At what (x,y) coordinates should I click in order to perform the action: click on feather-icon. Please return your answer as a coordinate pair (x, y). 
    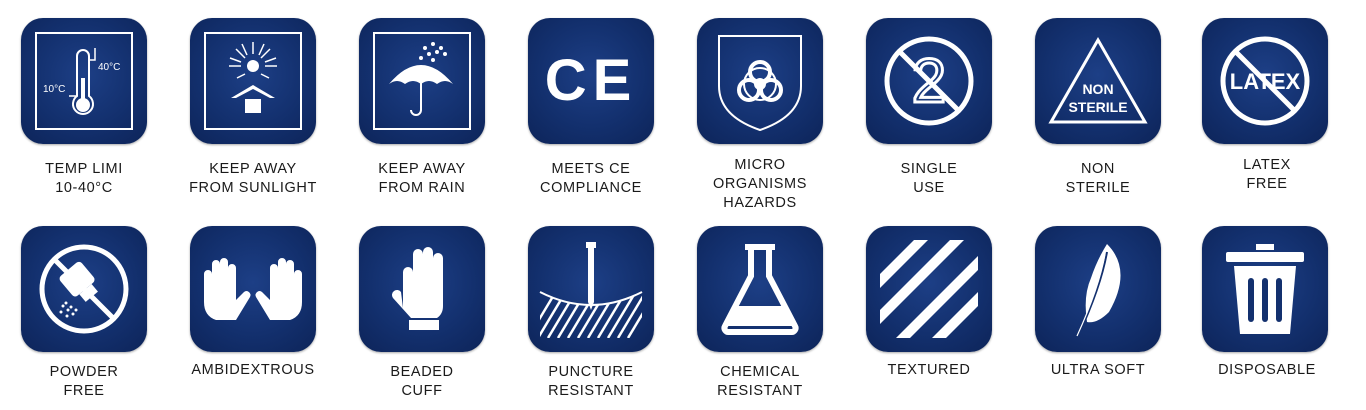
    Looking at the image, I should click on (1098, 289).